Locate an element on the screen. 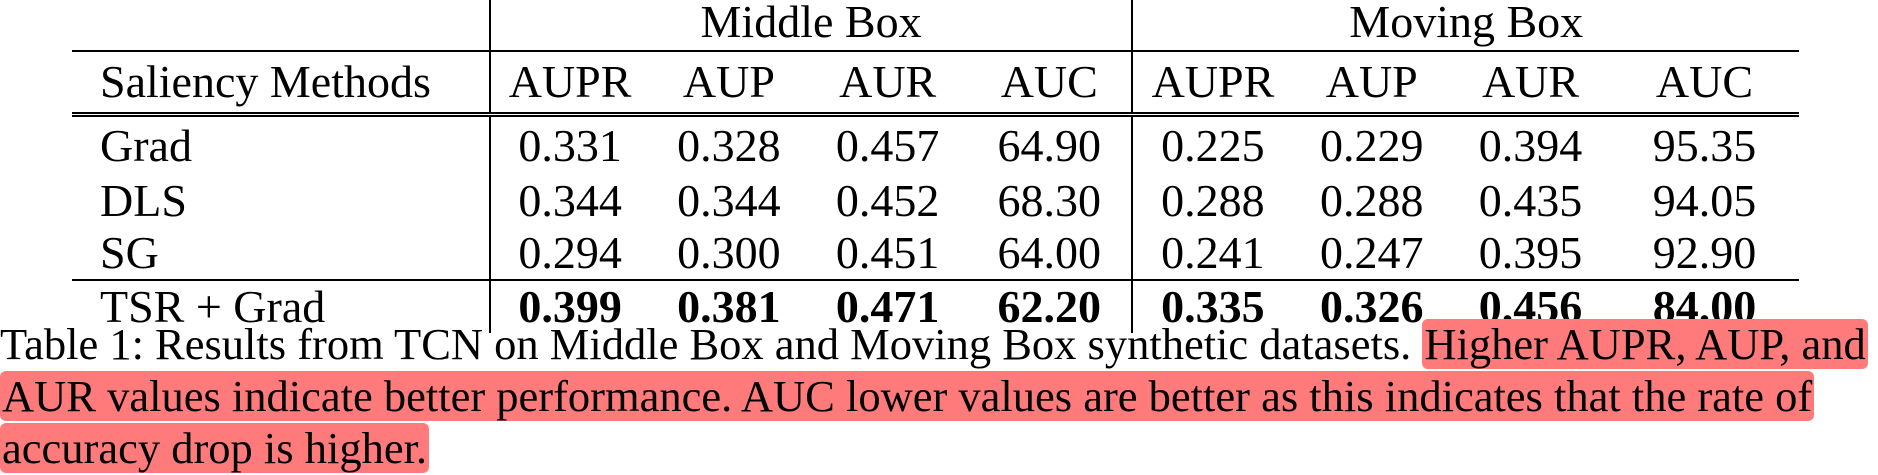 This screenshot has height=475, width=1878. table-cell-bold: 0.471 is located at coordinates (888, 306).